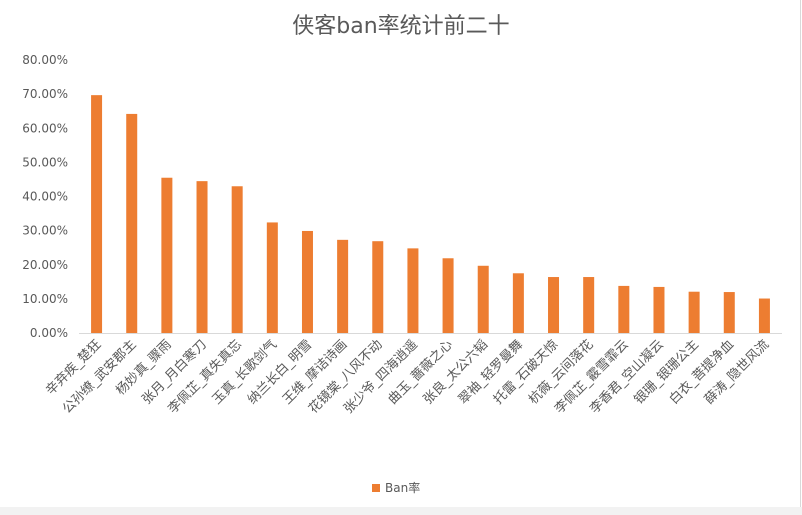 Image resolution: width=802 pixels, height=515 pixels. Describe the element at coordinates (45, 265) in the screenshot. I see `y-tick-label: 20.00%` at that location.